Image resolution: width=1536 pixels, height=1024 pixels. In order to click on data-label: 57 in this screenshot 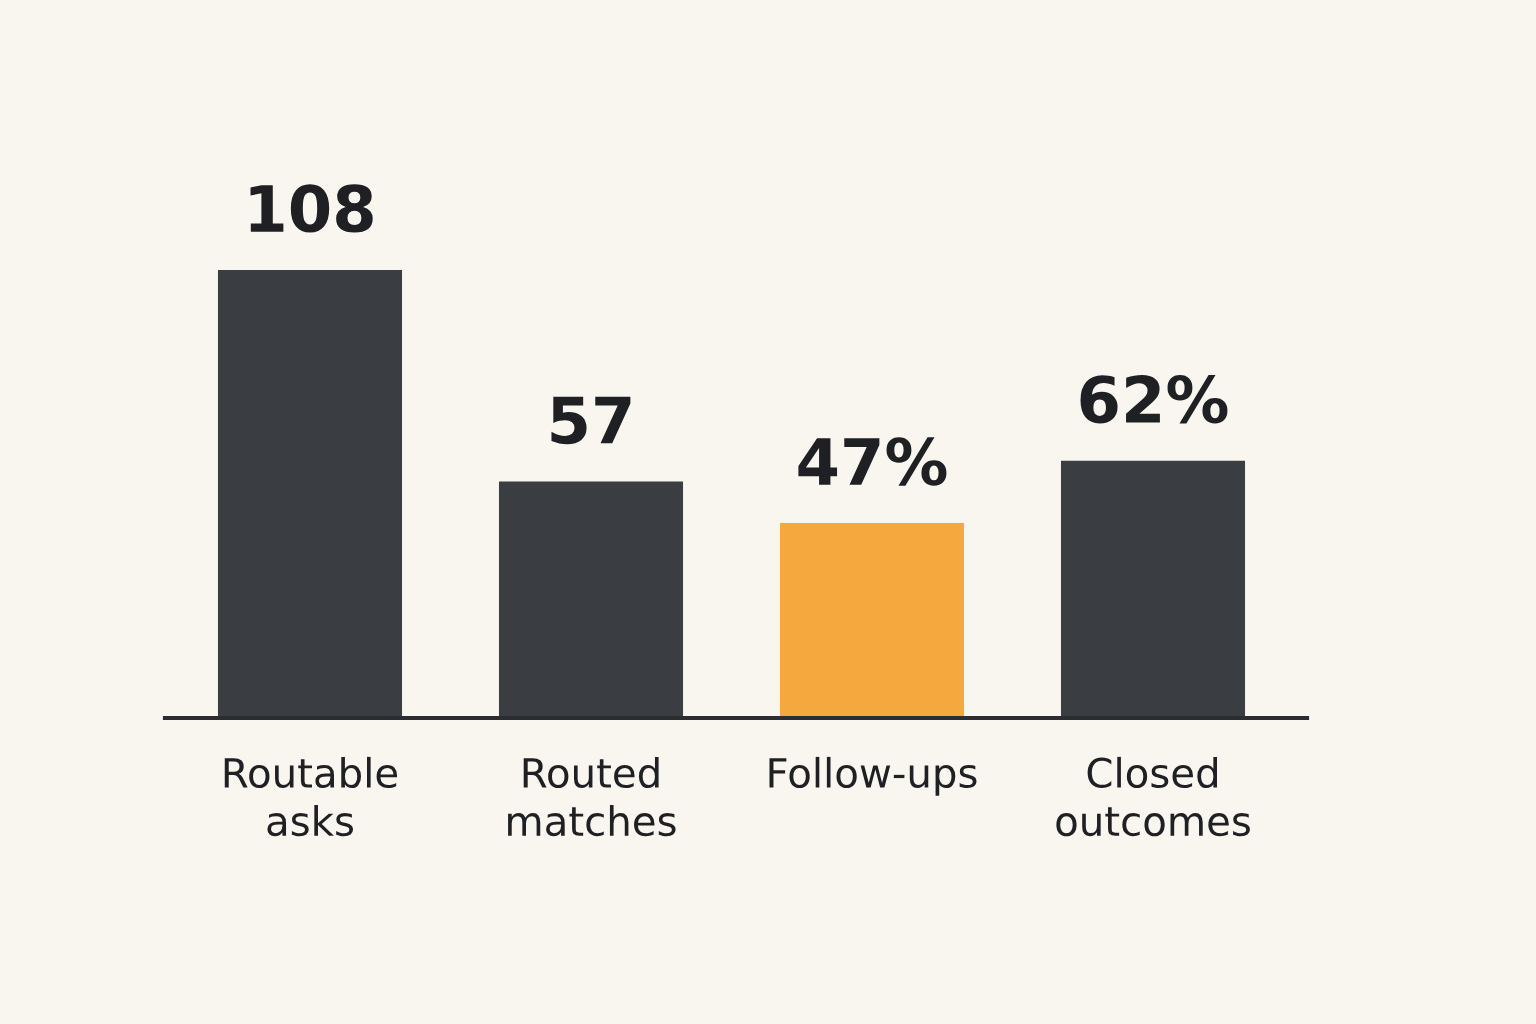, I will do `click(591, 420)`.